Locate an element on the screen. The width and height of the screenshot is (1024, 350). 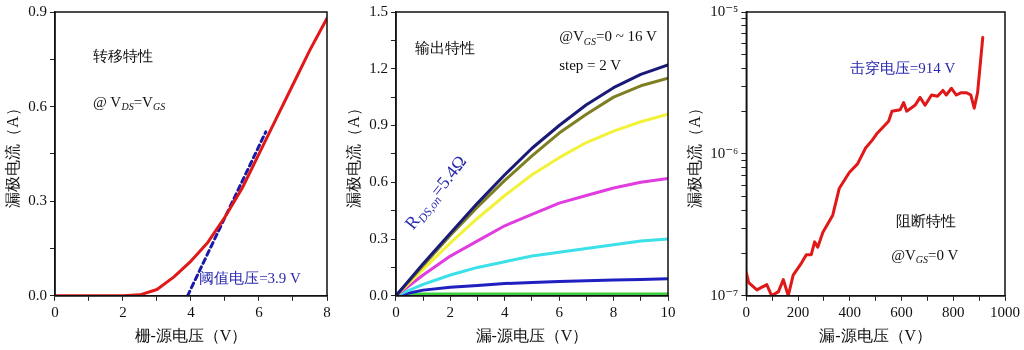
y-tick-label: 10⁻⁵ is located at coordinates (724, 10).